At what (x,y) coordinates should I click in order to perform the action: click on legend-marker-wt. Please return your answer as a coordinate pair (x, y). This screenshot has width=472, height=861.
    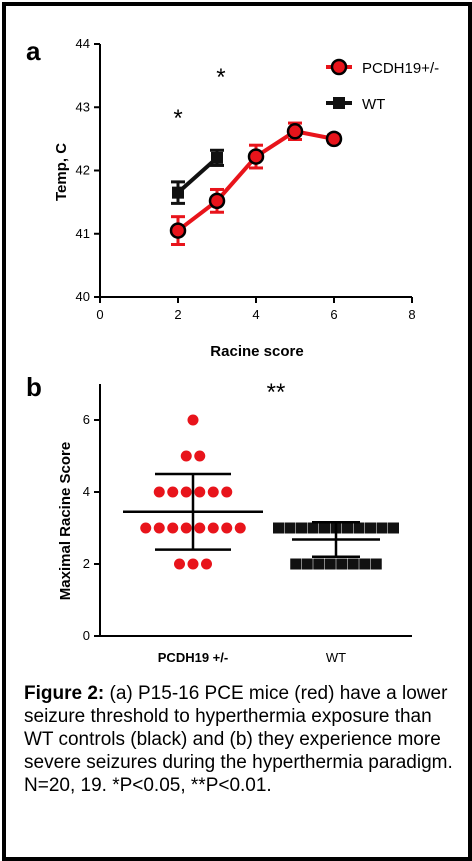
    Looking at the image, I should click on (339, 103).